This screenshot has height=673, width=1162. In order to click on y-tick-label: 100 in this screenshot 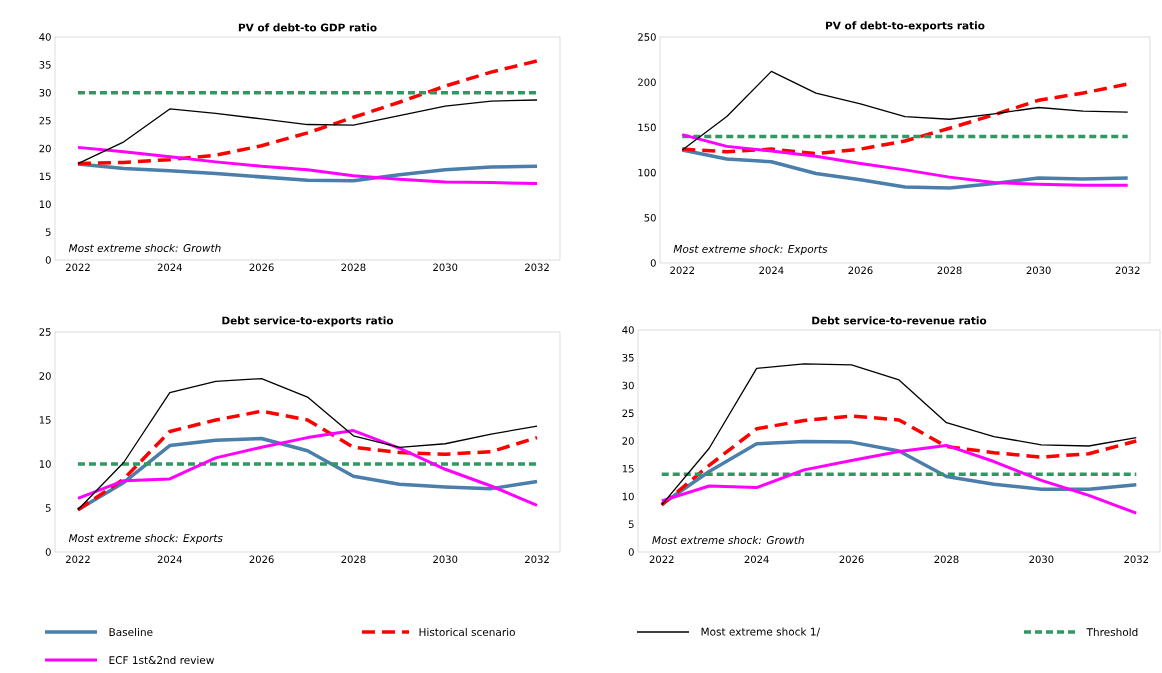, I will do `click(647, 172)`.